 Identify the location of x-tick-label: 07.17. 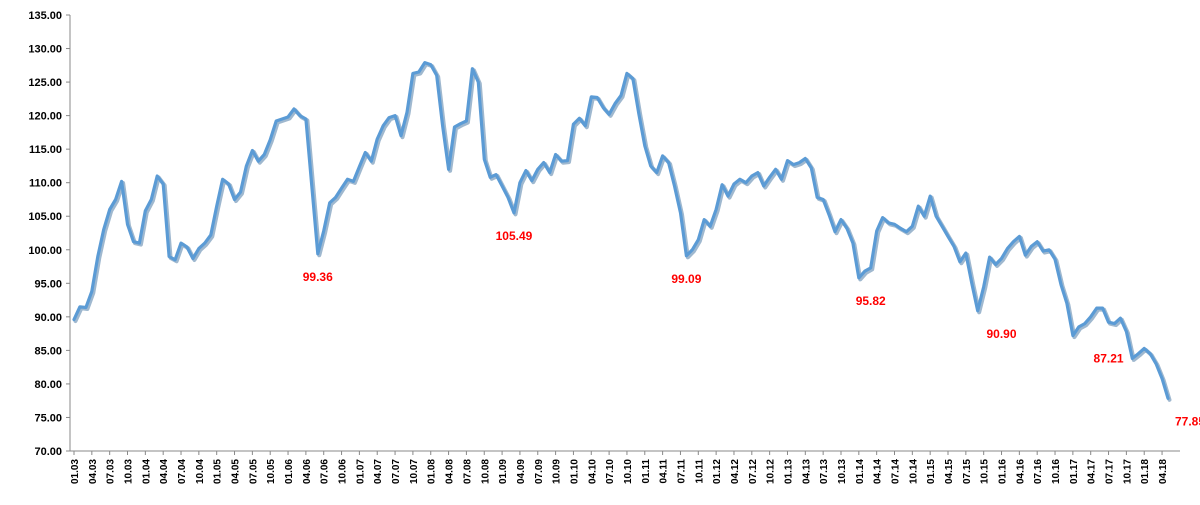
(1110, 471).